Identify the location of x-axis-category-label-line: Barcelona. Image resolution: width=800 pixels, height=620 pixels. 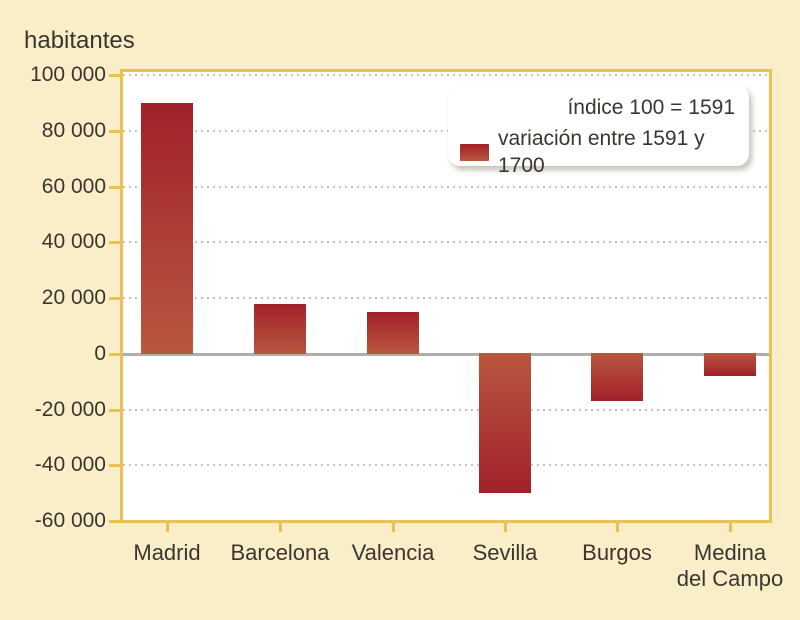
(280, 552).